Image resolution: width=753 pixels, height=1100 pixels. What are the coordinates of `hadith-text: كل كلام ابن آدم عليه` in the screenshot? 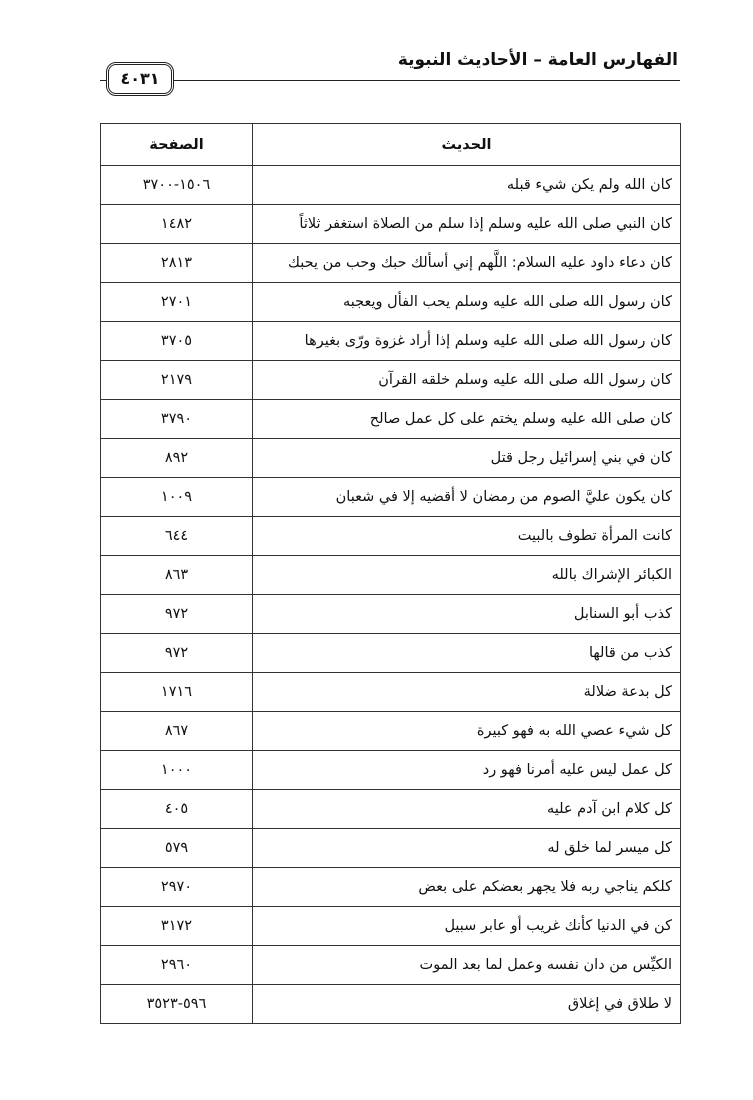 It's located at (466, 809).